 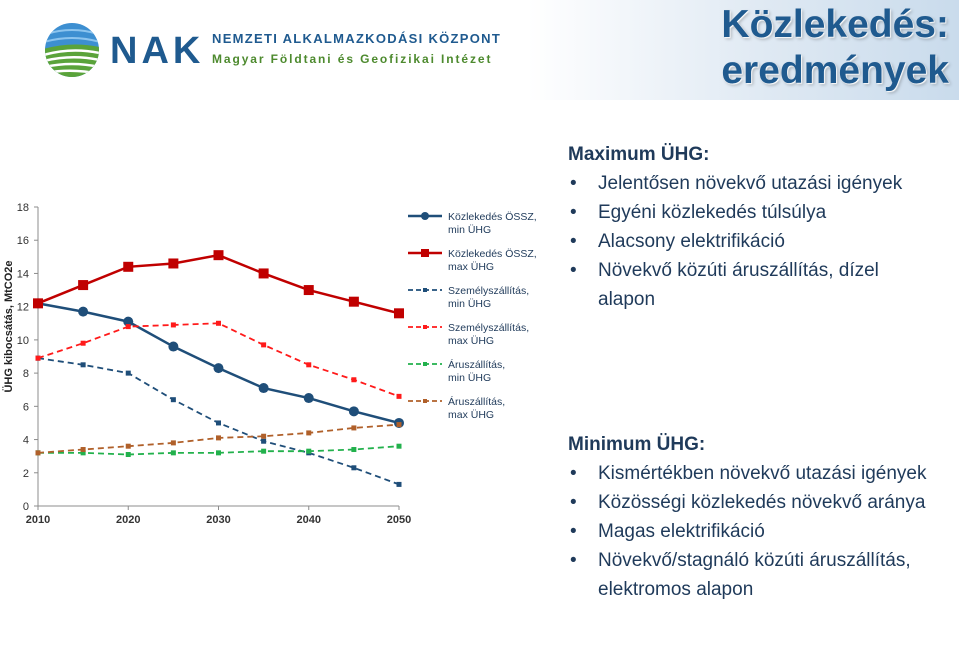 I want to click on legend-label: Személyszállítás, min ÜHG, so click(x=488, y=297).